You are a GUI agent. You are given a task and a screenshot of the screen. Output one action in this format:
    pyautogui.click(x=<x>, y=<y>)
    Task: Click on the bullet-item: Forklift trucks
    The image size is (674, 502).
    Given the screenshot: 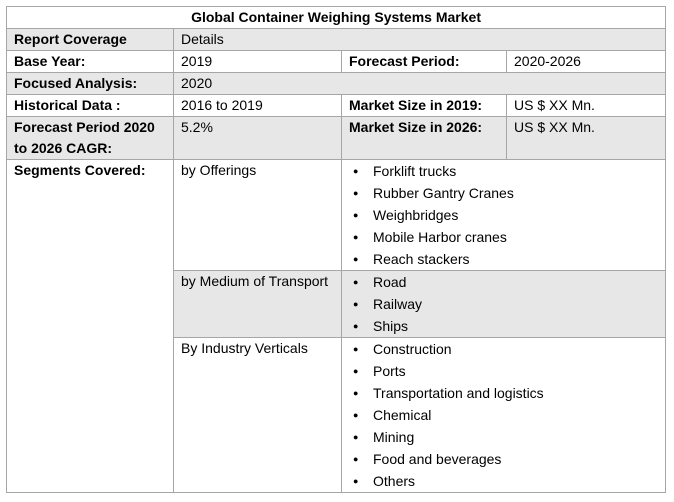 What is the action you would take?
    pyautogui.click(x=503, y=172)
    